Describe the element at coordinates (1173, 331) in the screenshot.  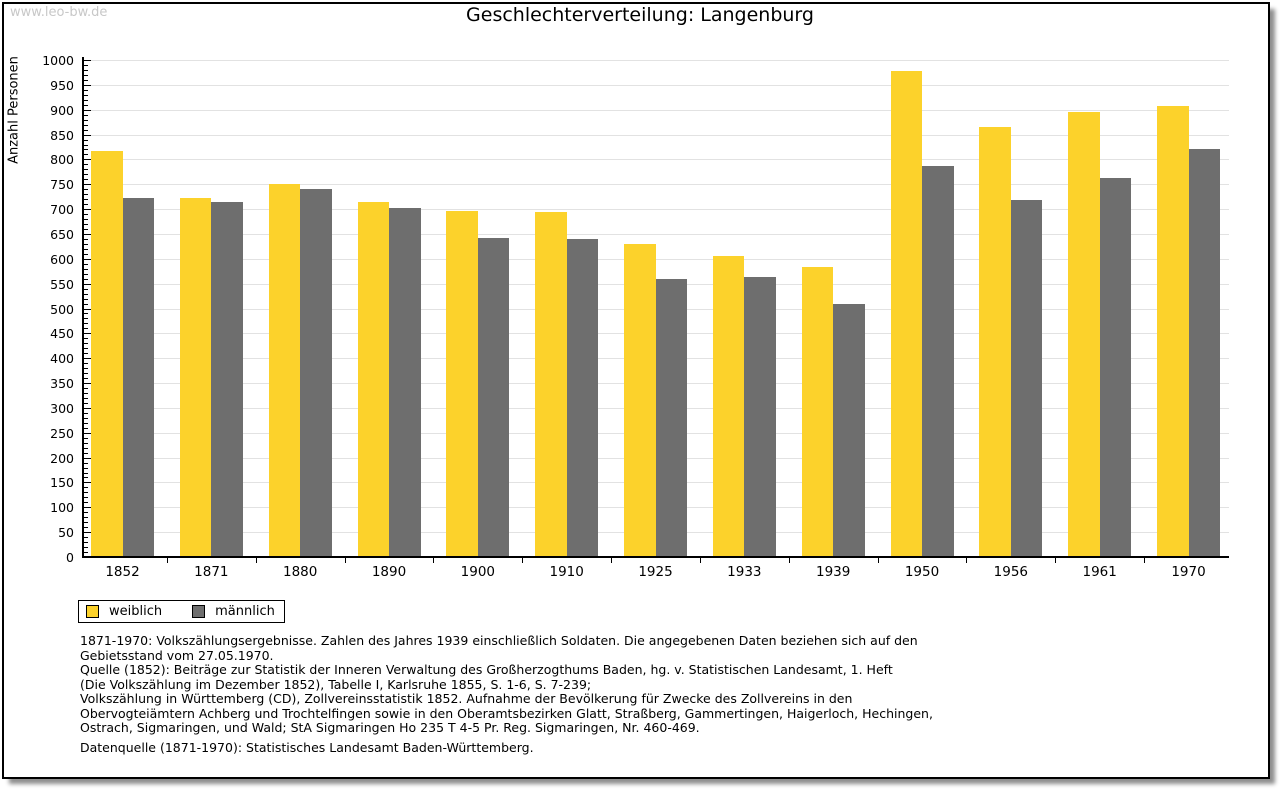
I see `bar-weiblich-1970` at that location.